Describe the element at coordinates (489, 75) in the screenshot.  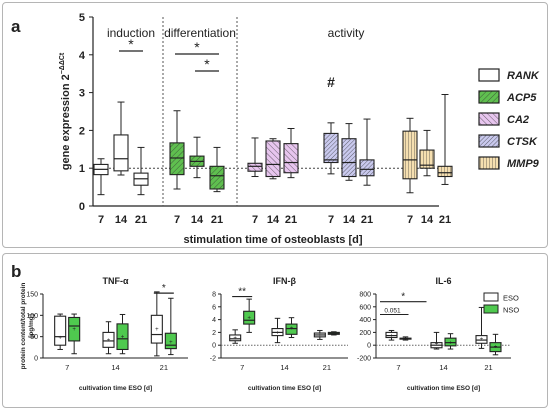
I see `legend-swatch-rank` at that location.